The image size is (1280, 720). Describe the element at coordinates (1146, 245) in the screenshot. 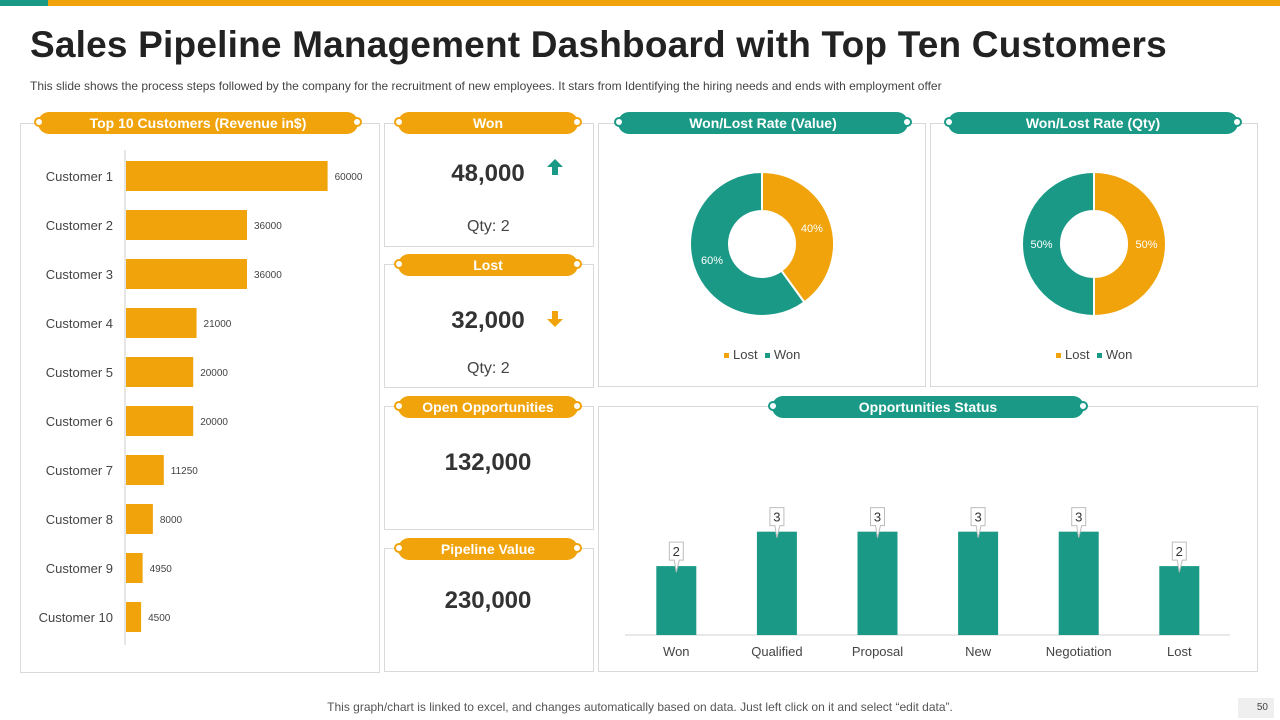

I see `slice-label: 50%` at that location.